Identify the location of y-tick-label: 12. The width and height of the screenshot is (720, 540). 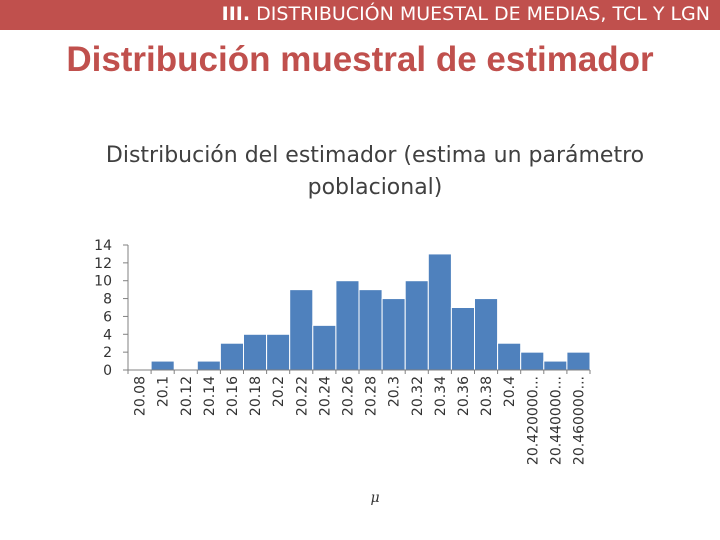
(103, 264).